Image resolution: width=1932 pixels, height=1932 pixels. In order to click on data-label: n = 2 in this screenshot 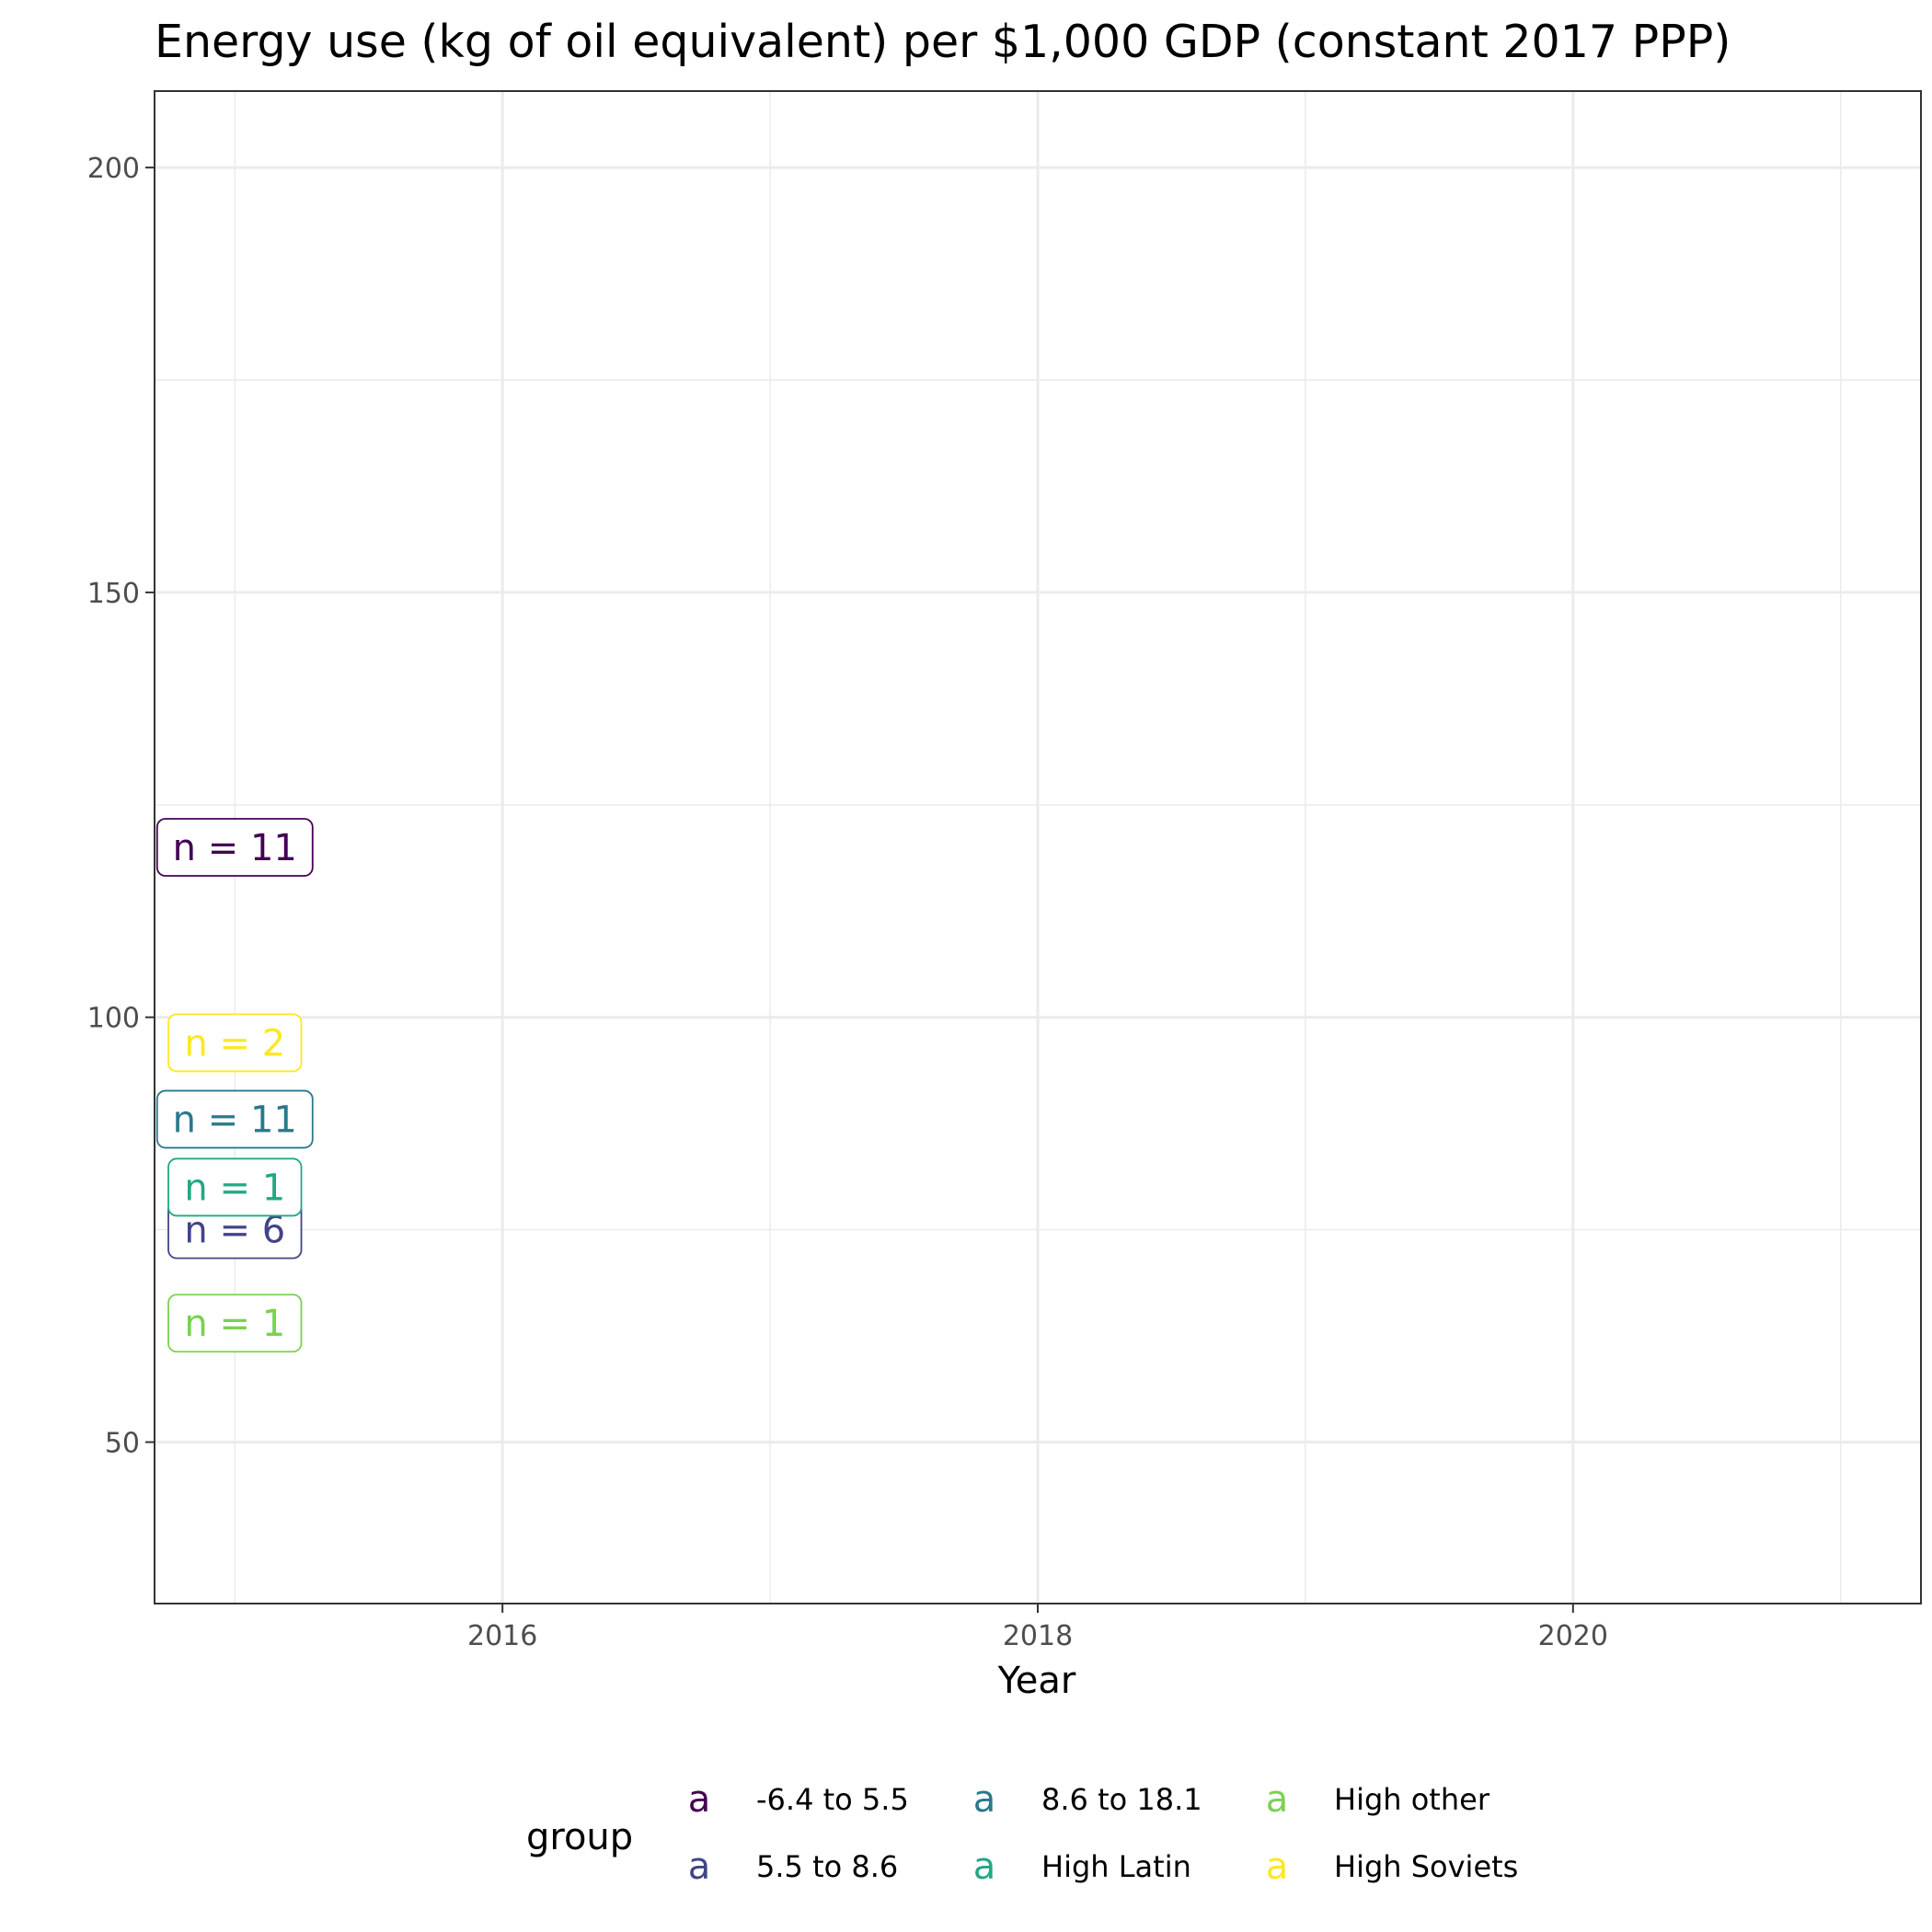, I will do `click(235, 1043)`.